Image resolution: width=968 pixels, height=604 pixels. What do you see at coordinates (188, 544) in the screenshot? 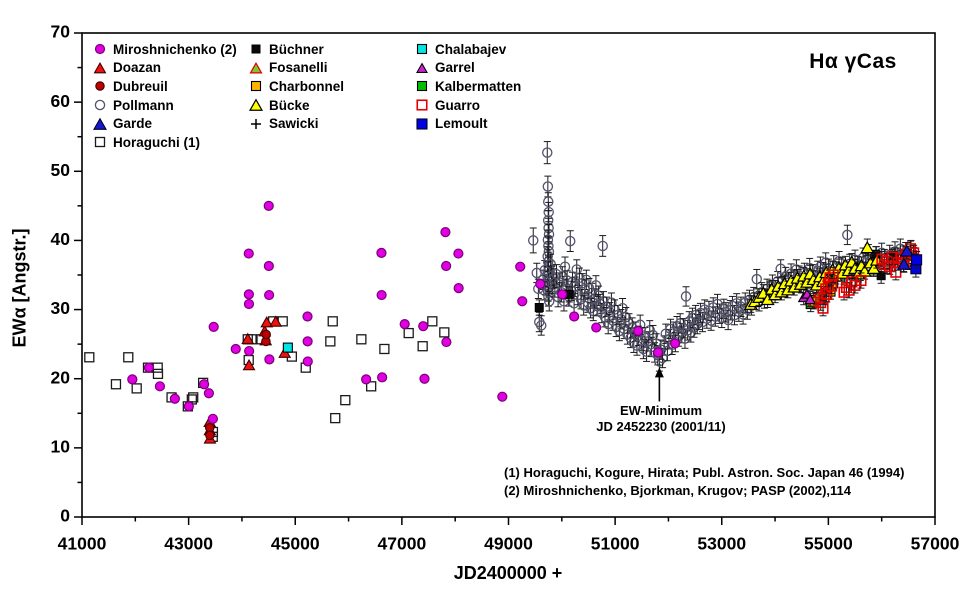
I see `x-tick-label: 43000` at bounding box center [188, 544].